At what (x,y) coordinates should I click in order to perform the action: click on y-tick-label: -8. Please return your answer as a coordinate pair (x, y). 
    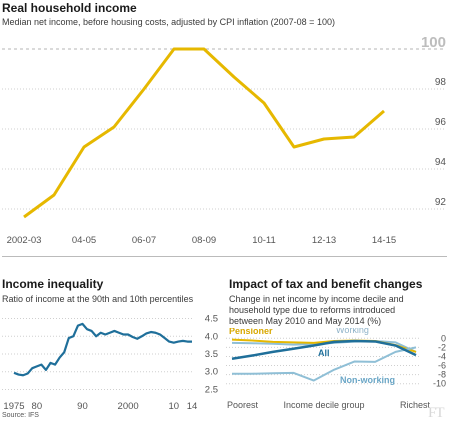
    Looking at the image, I should click on (442, 375).